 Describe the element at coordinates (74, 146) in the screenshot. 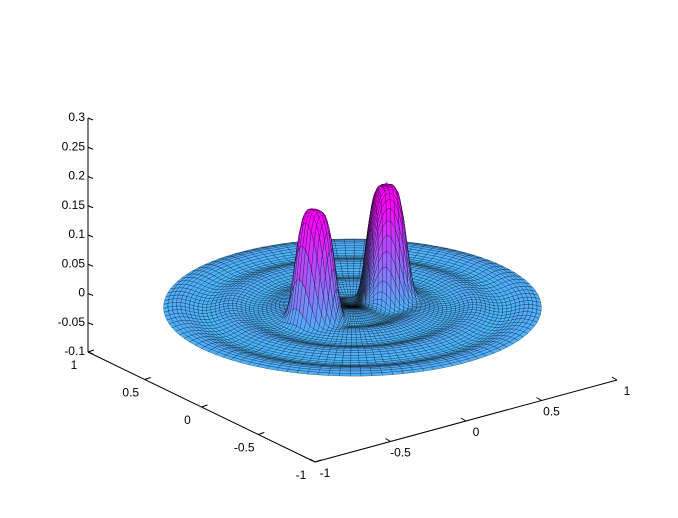

I see `z-tick-label: 0.25` at that location.